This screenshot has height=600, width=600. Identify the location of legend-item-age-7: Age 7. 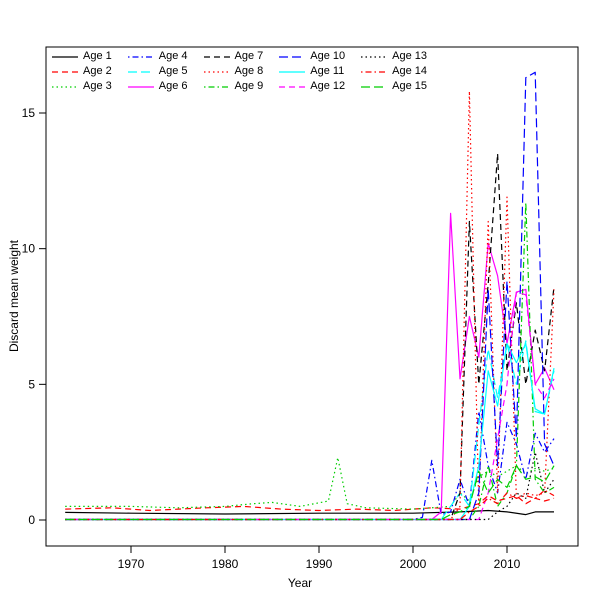
(233, 56).